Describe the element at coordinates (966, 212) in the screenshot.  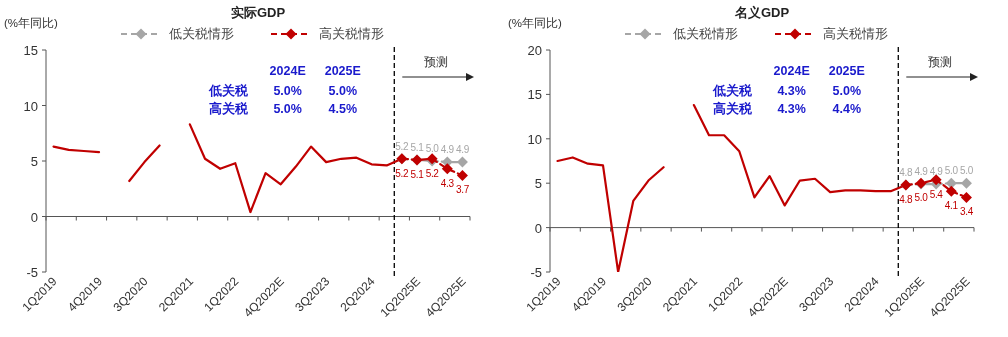
I see `data-label: 3.4` at that location.